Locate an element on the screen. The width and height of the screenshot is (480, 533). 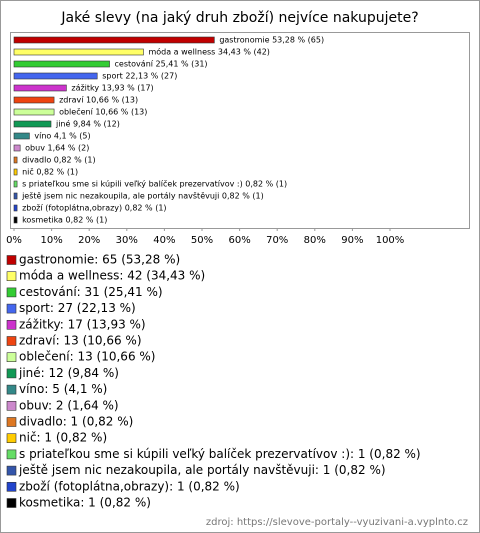
legend-label: nič: 1 (0,82 %) is located at coordinates (63, 438).